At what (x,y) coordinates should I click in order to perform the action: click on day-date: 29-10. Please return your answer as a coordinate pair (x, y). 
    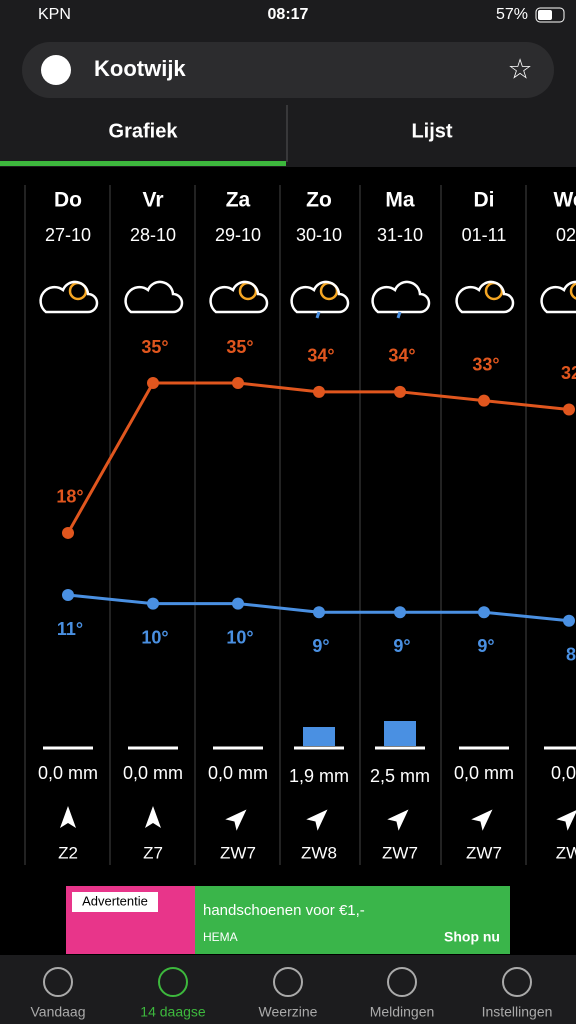
    Looking at the image, I should click on (238, 235).